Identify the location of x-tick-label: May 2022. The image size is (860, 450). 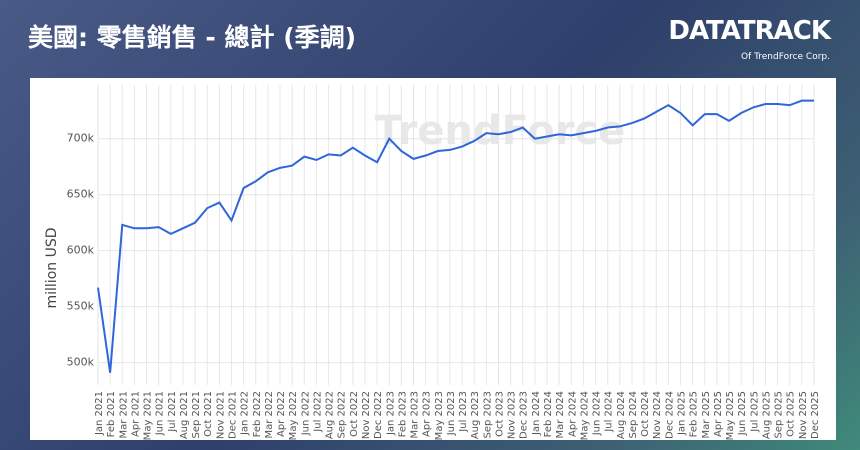
(293, 415).